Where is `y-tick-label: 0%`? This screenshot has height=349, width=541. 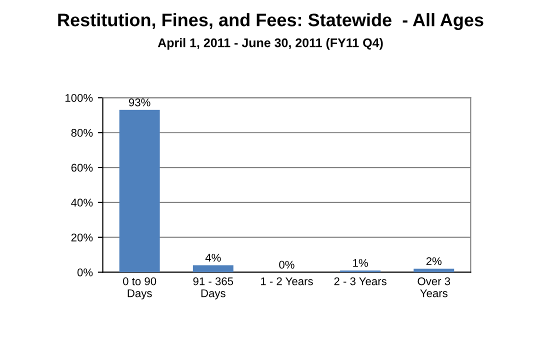
y-tick-label: 0% is located at coordinates (85, 272).